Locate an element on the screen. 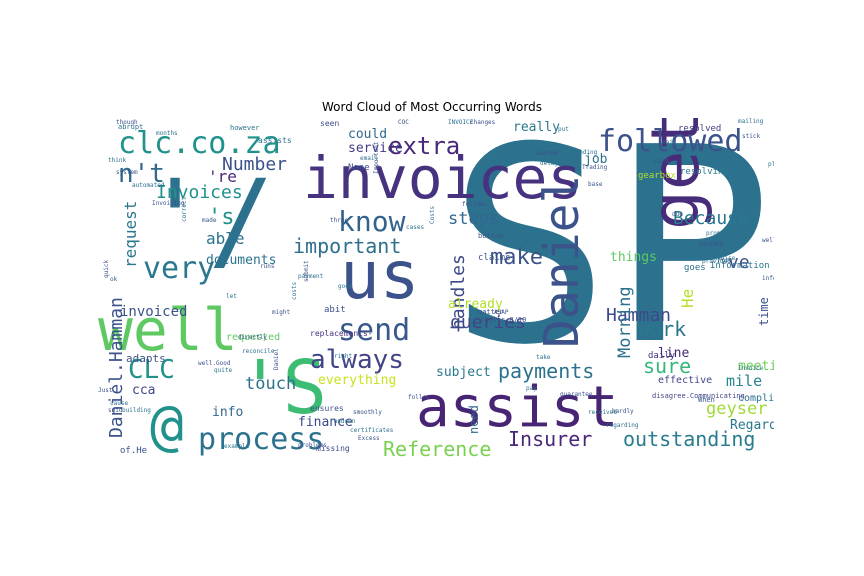  word-150: guarantee is located at coordinates (576, 394).